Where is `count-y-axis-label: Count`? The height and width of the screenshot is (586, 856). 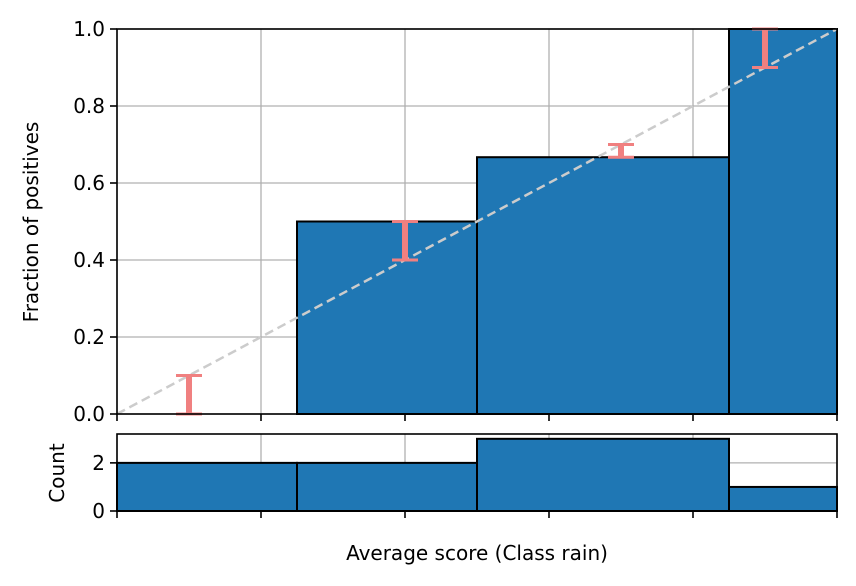
count-y-axis-label: Count is located at coordinates (57, 473).